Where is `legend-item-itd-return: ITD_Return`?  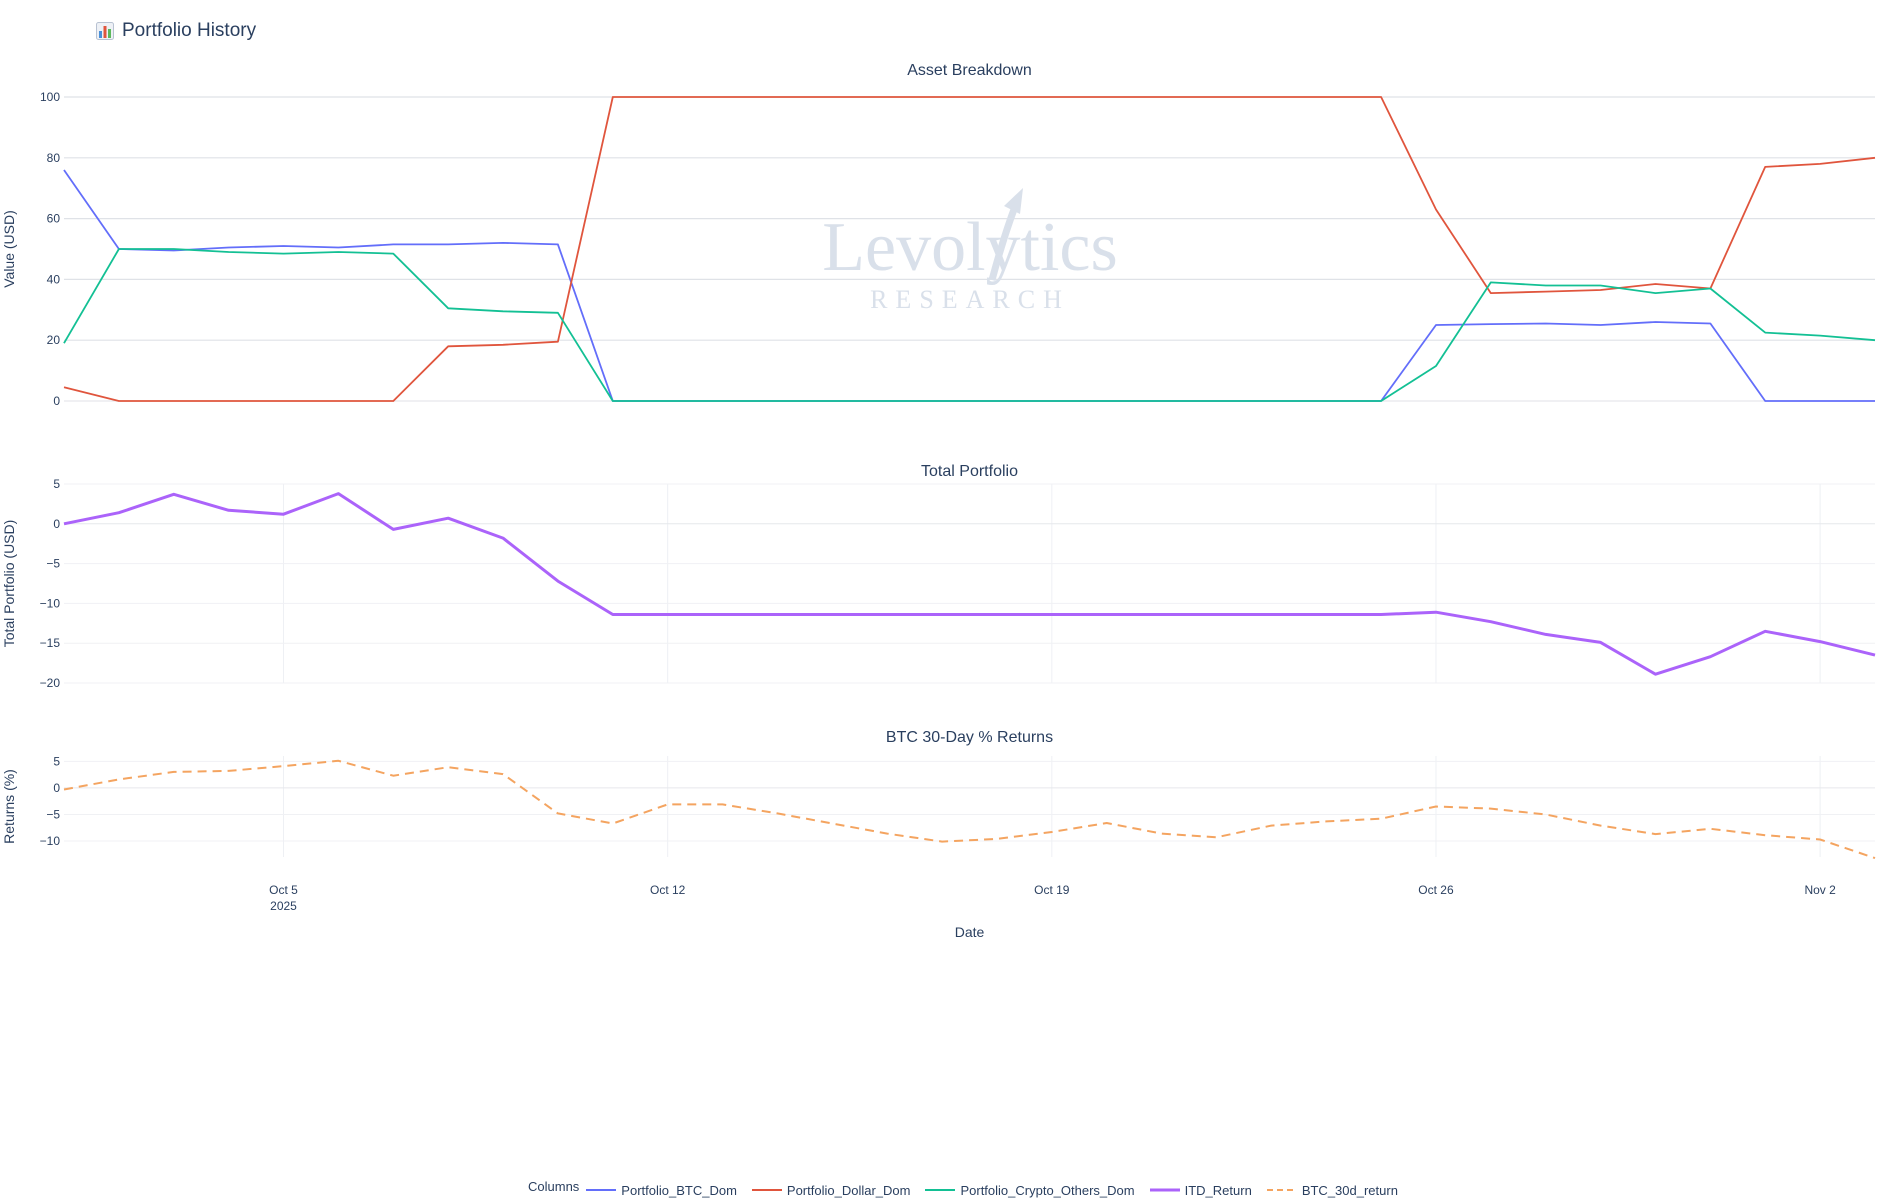 legend-item-itd-return: ITD_Return is located at coordinates (1200, 1190).